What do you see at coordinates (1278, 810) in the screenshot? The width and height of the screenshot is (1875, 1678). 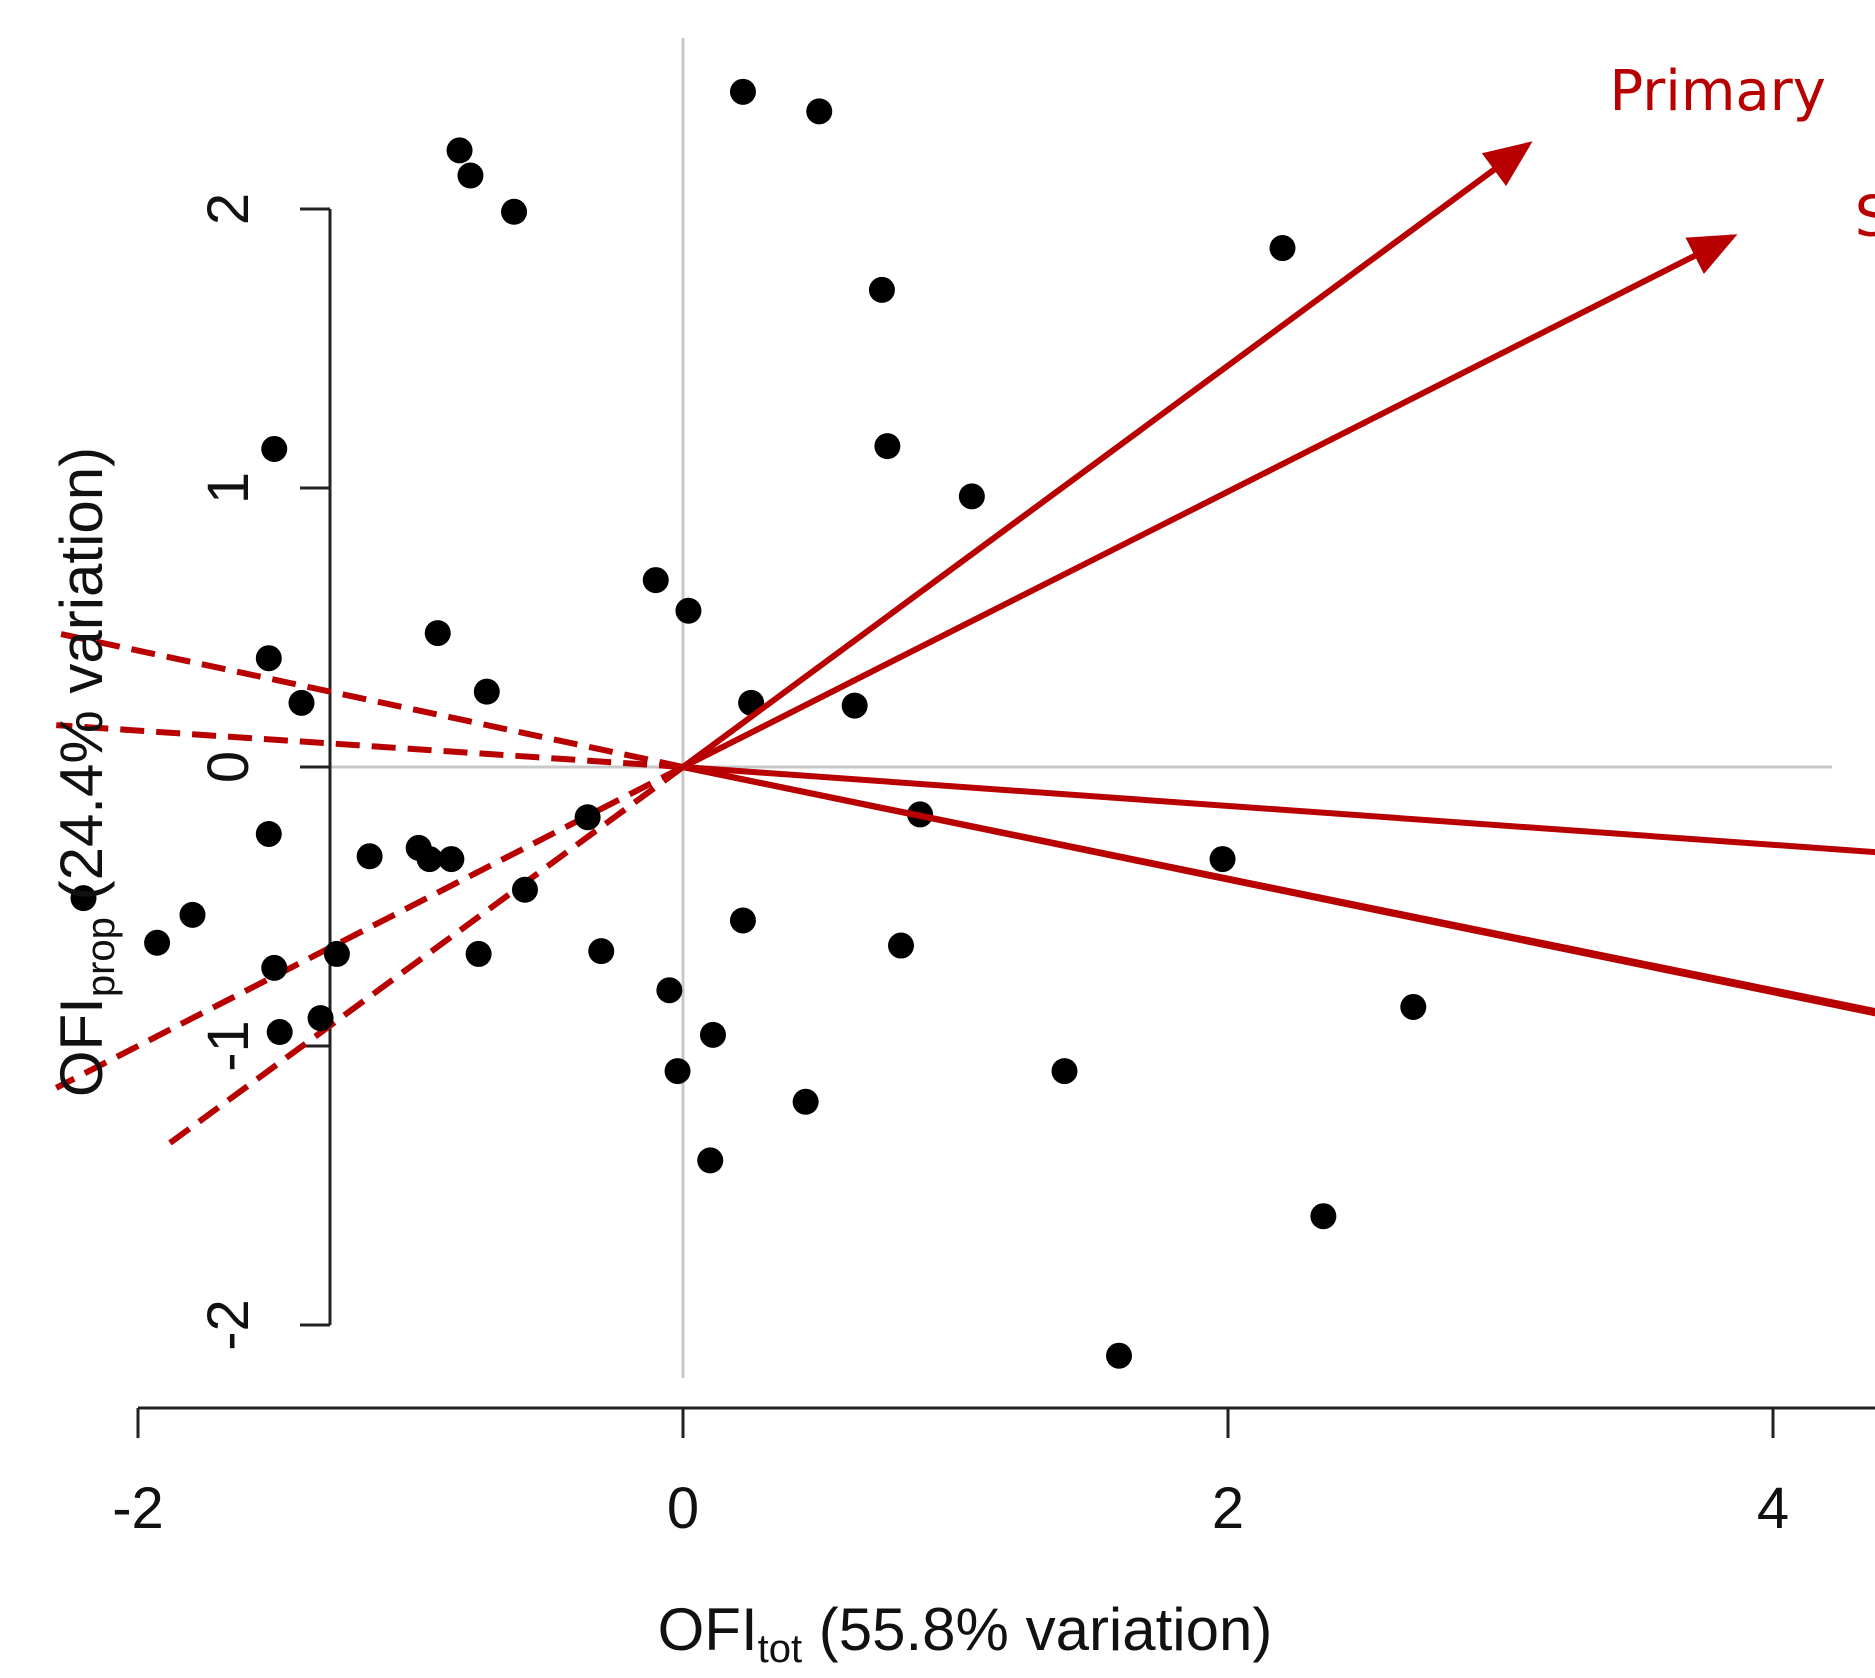 I see `loading-arrow-atretic` at bounding box center [1278, 810].